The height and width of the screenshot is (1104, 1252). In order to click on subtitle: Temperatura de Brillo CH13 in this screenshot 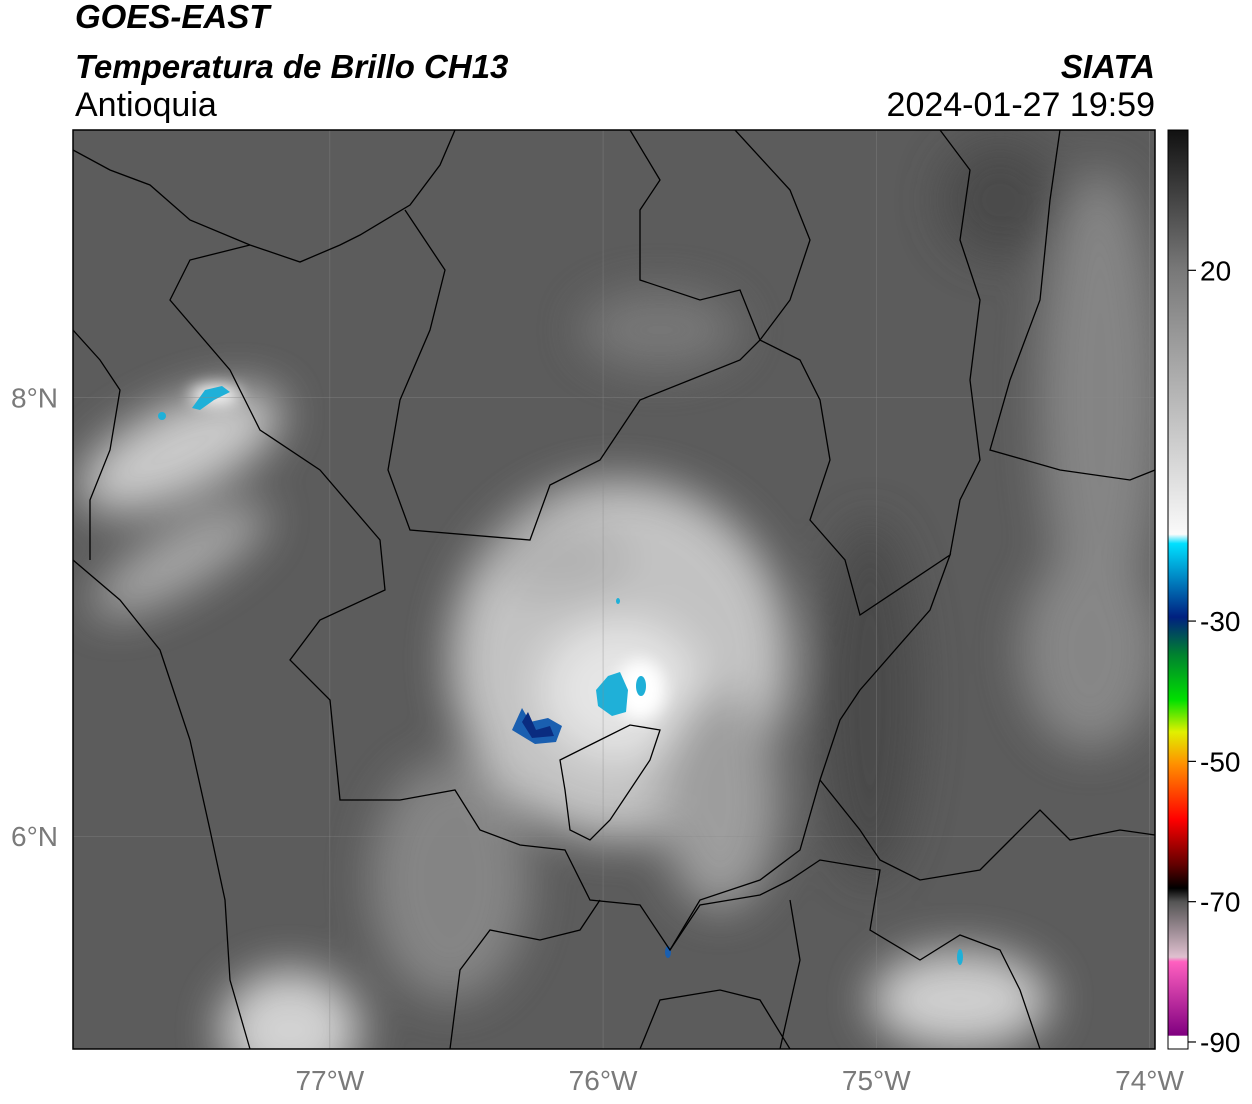, I will do `click(291, 66)`.